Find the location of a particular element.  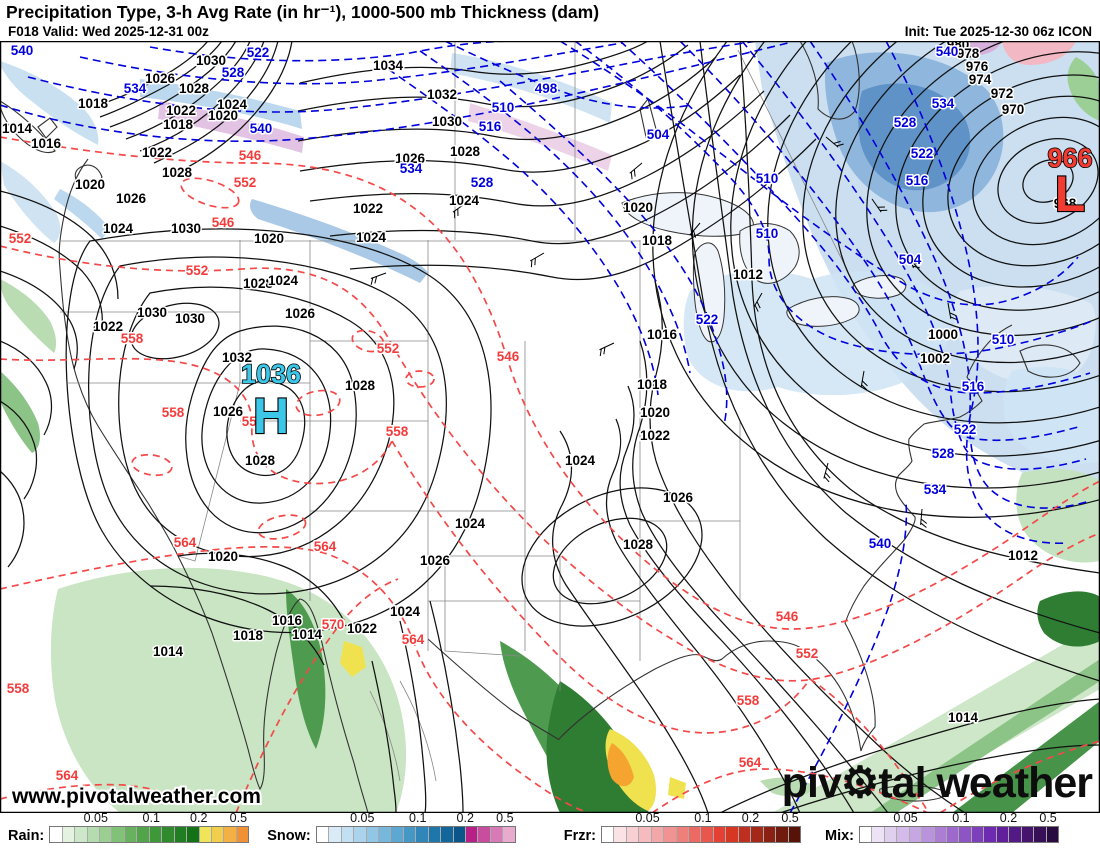

contour-label: 498 is located at coordinates (546, 88).